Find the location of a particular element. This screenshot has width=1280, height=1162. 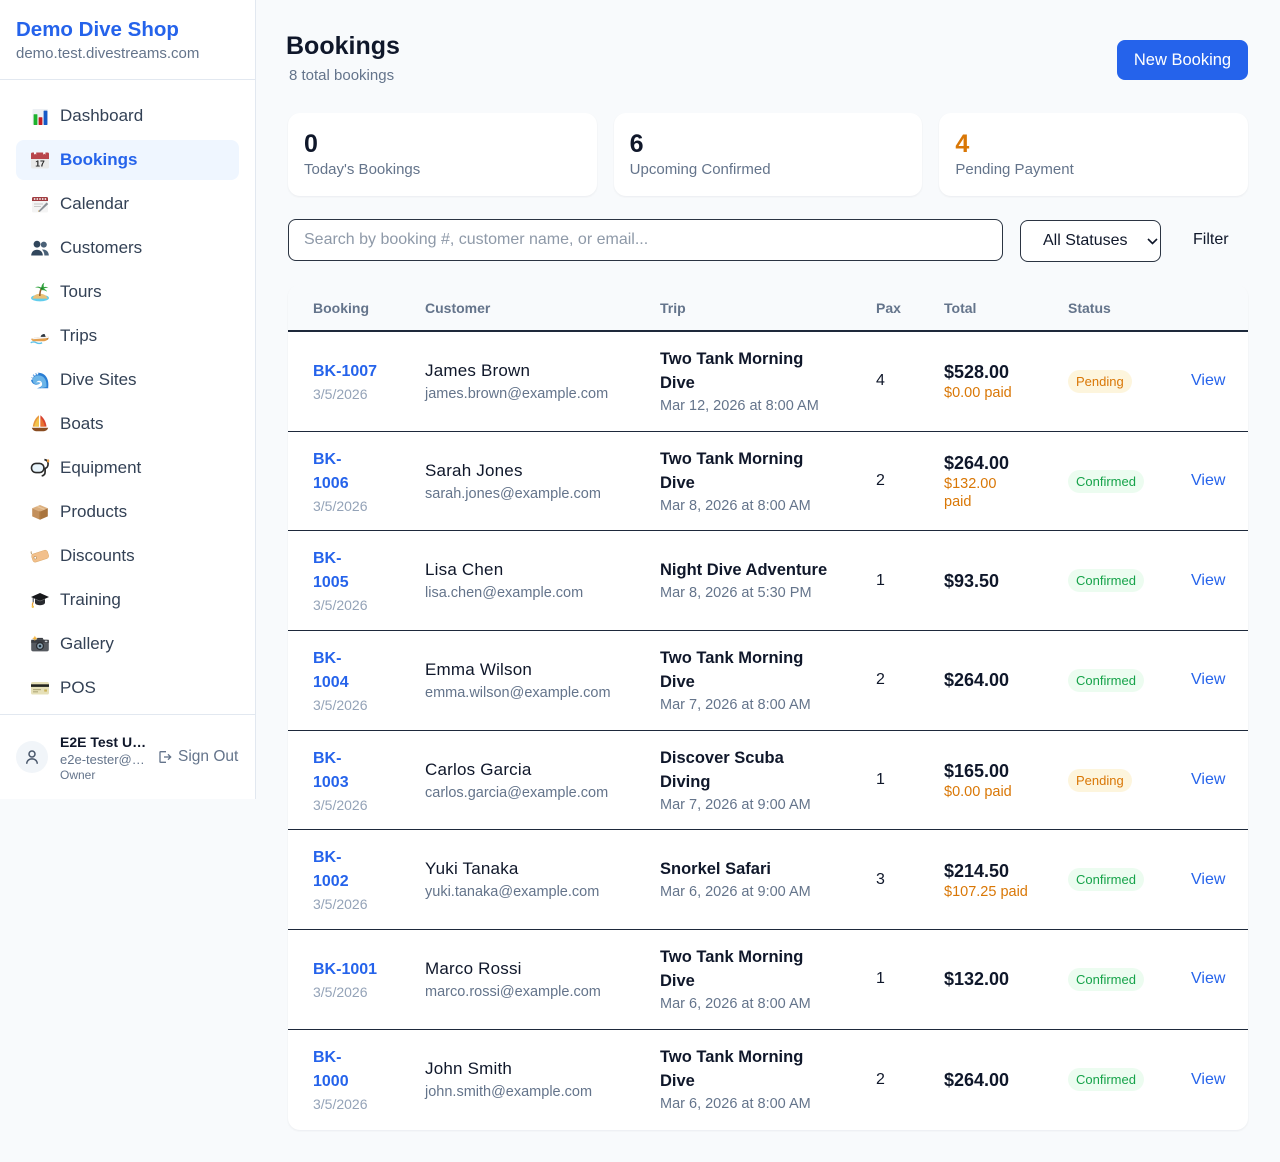

svg-text: 17 is located at coordinates (40, 163).